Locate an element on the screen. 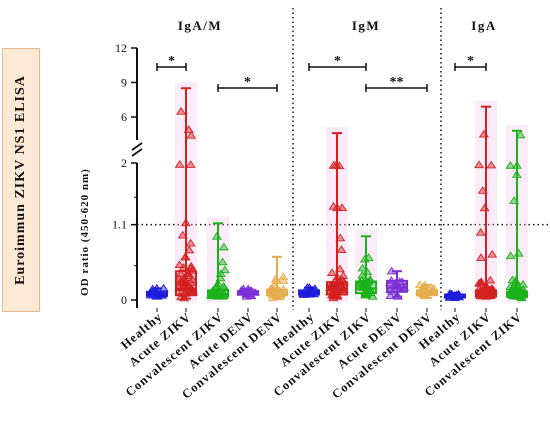  y-axis-label: OD ratio (450-620 nm) is located at coordinates (85, 232).